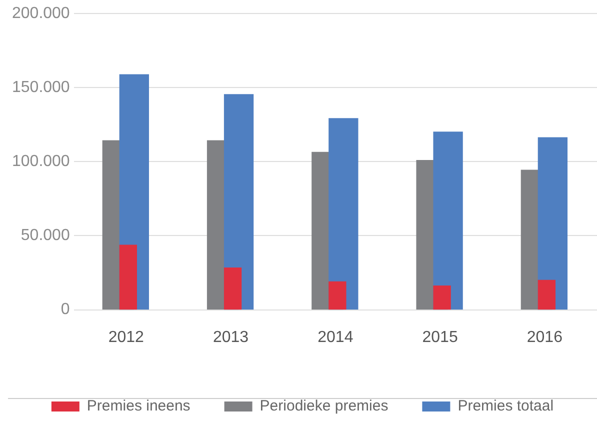 The height and width of the screenshot is (426, 597). I want to click on y-tick-label: 100.000, so click(41, 161).